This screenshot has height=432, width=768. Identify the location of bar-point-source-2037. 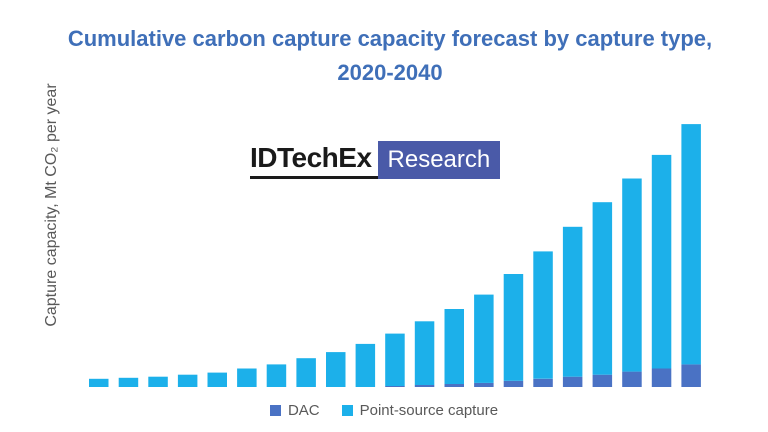
(602, 288).